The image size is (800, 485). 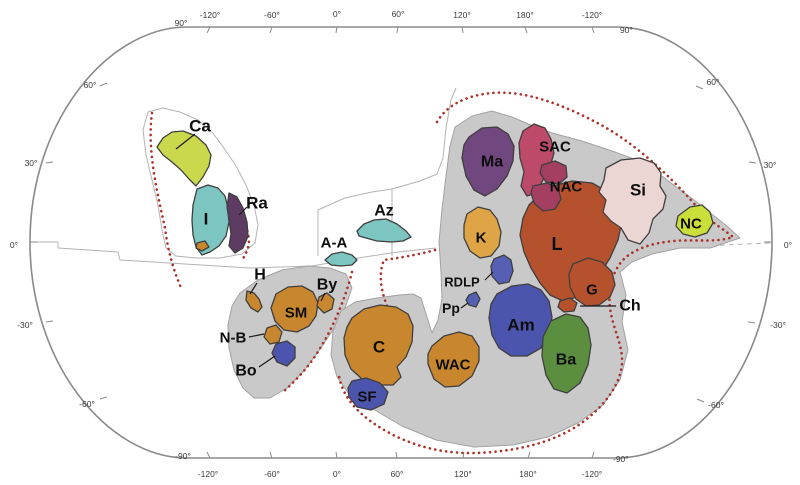 I want to click on craton-label-sac: SAC, so click(x=555, y=147).